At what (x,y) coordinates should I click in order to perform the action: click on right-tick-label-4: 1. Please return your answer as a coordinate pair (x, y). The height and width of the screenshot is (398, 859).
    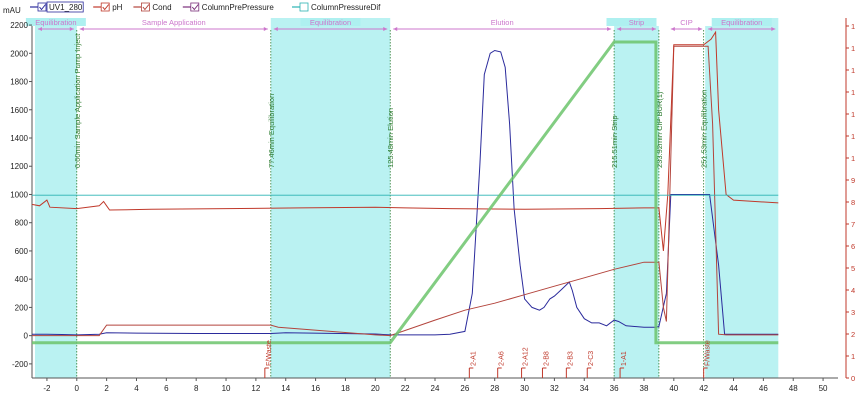
    Looking at the image, I should click on (853, 114).